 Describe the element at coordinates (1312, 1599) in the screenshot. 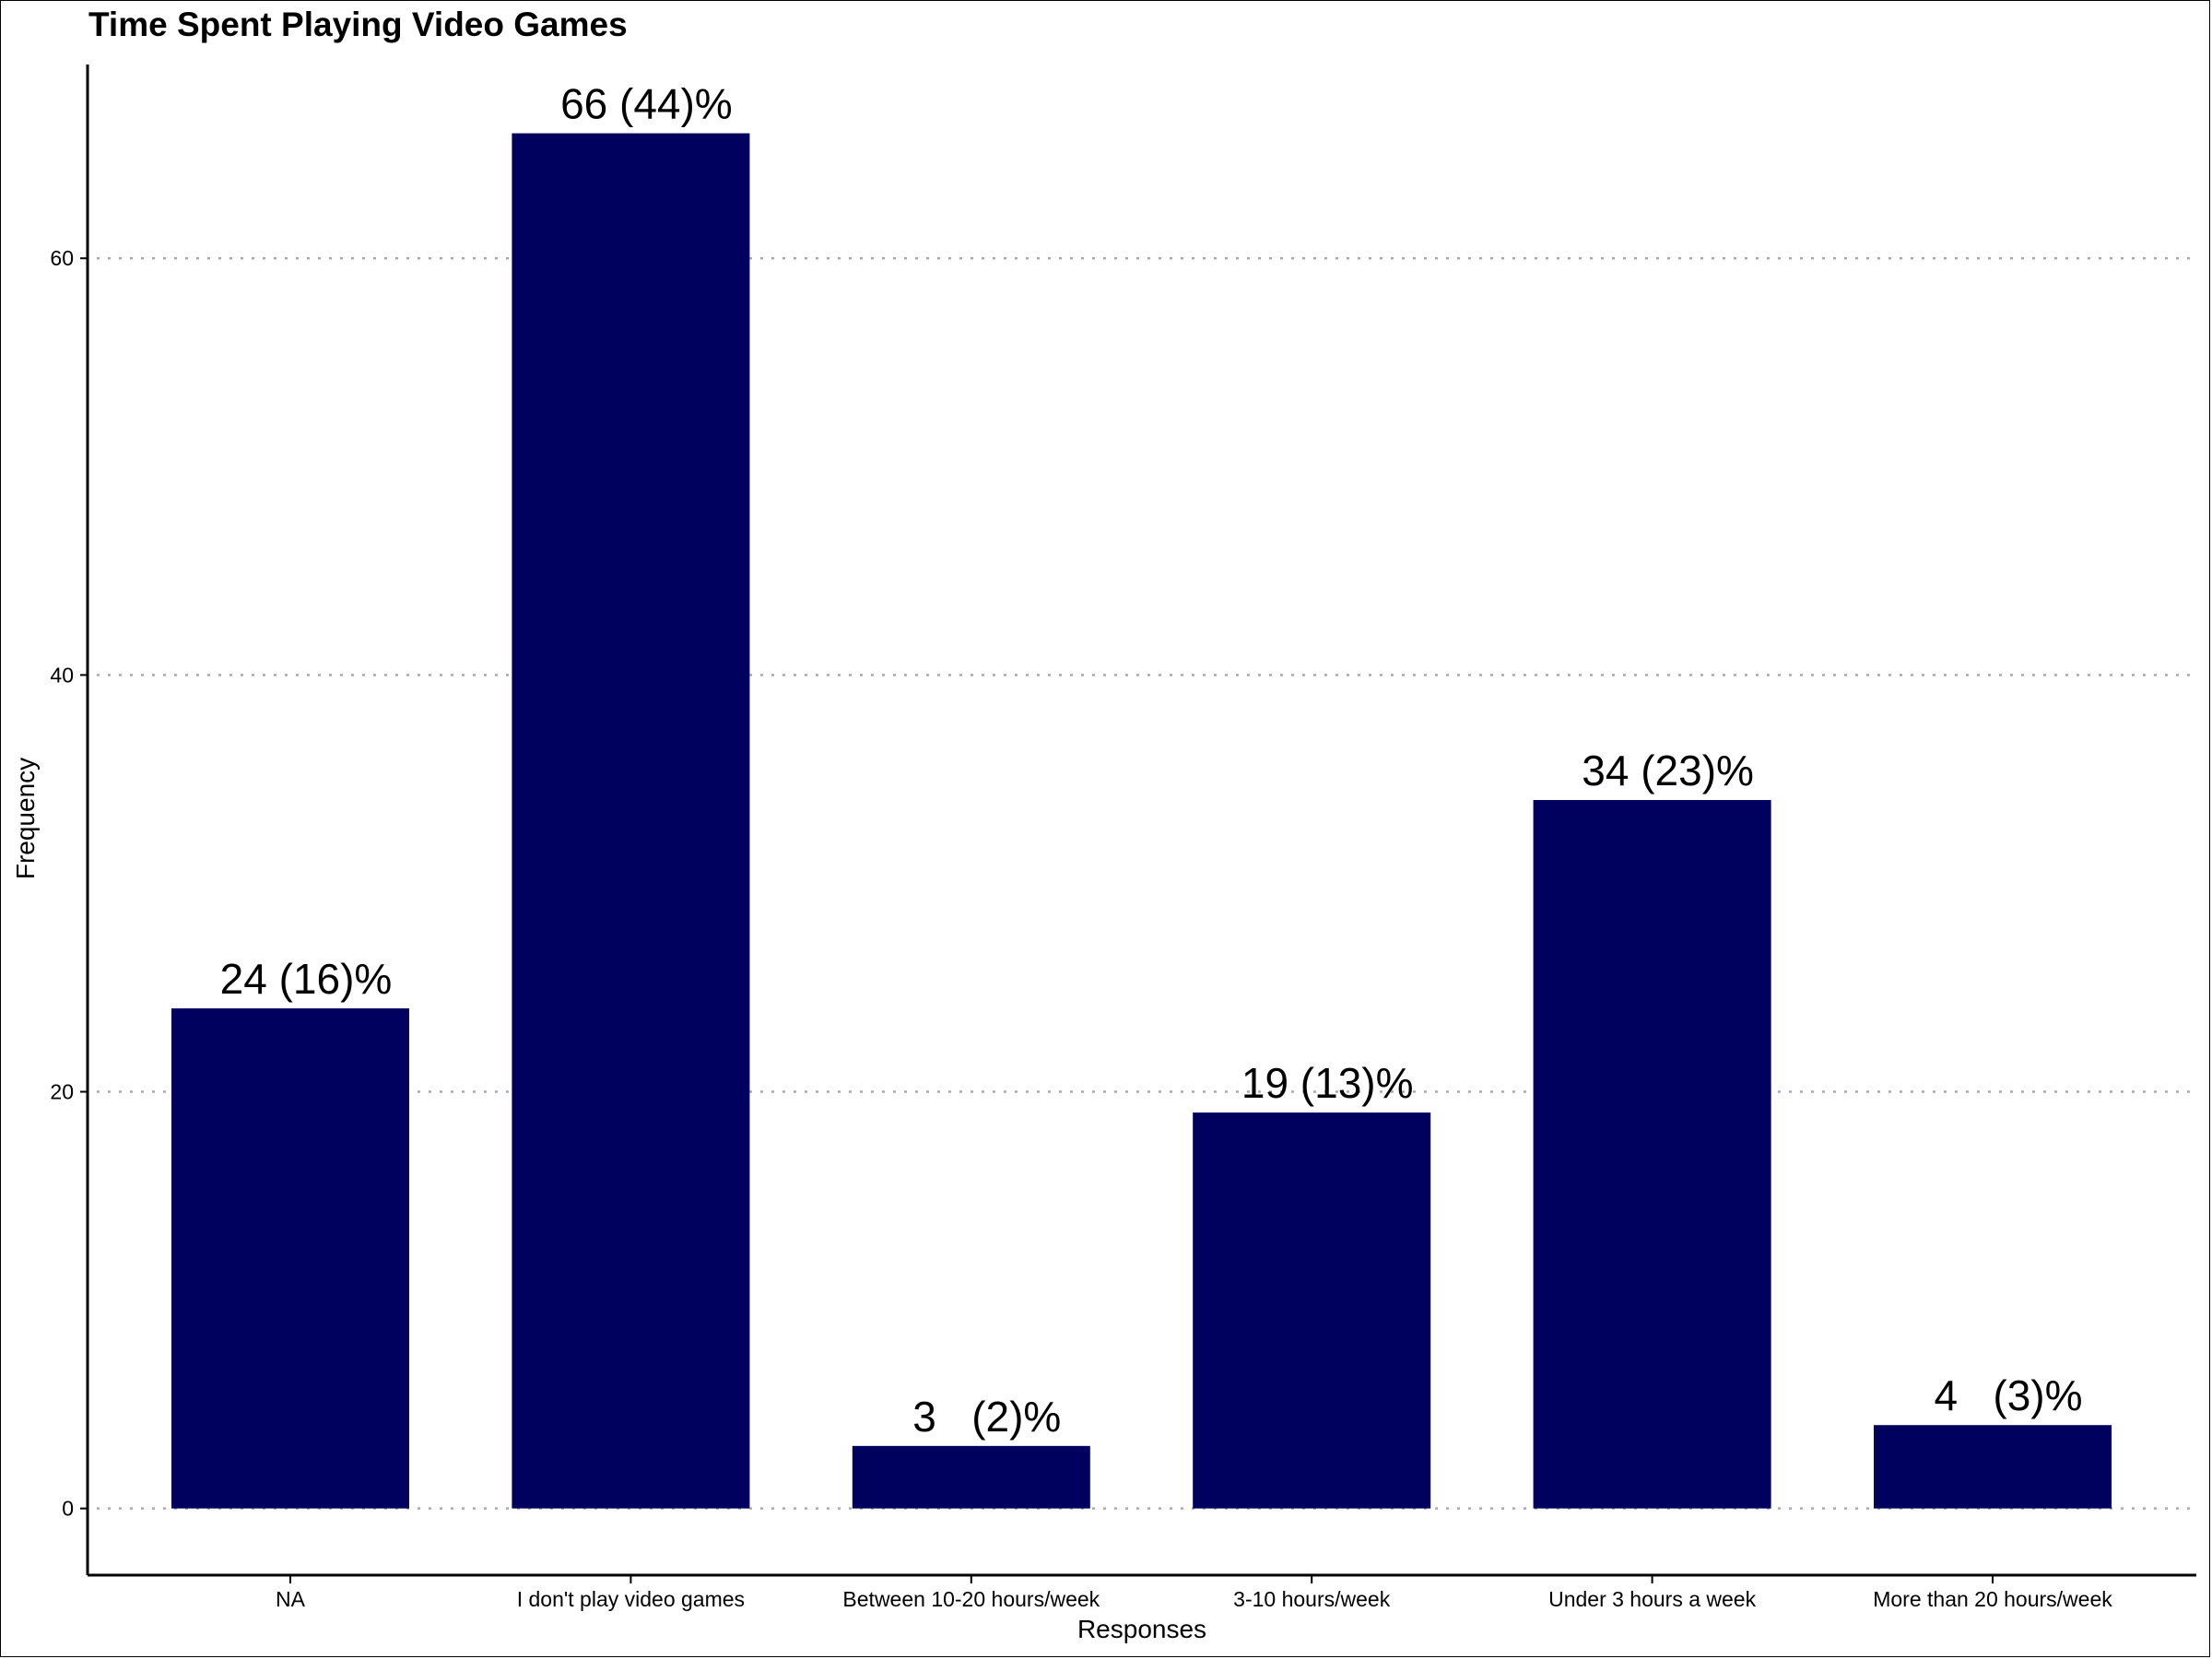

I see `x-tick-label-3: 3-10 hours/week` at that location.